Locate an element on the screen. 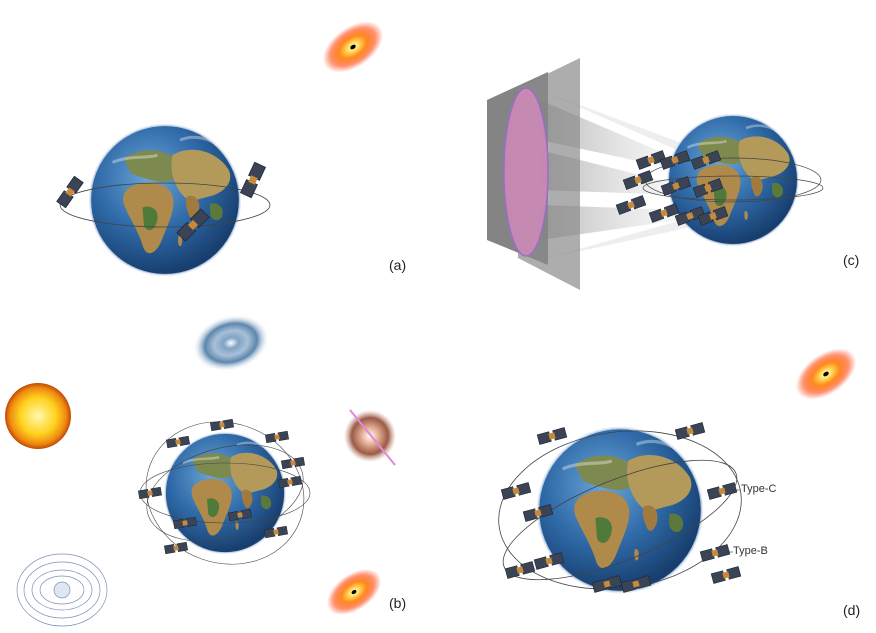 The image size is (876, 633). panel-label-a: (a) is located at coordinates (398, 265).